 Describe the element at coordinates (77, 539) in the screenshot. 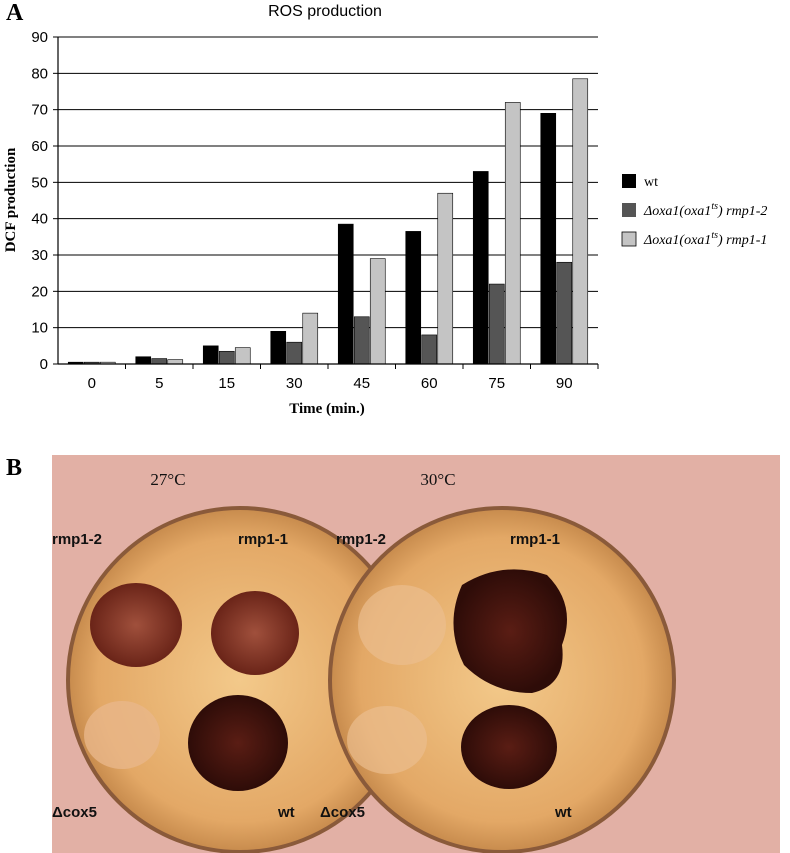

I see `label-left-rmp1-2: rmp1-2` at that location.